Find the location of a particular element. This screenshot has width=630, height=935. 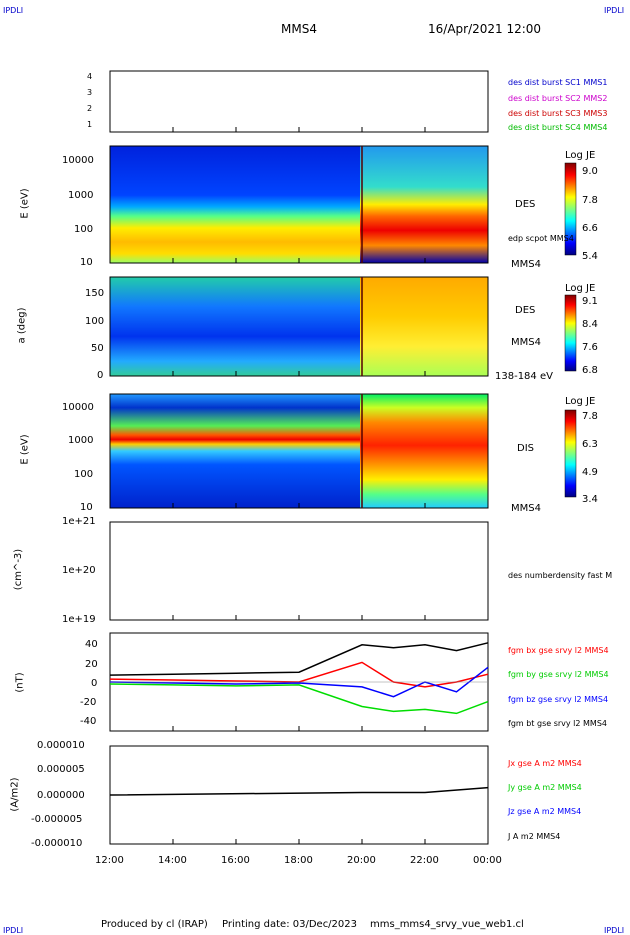

des-pitch-energy-range: 138-184 eV is located at coordinates (524, 376).